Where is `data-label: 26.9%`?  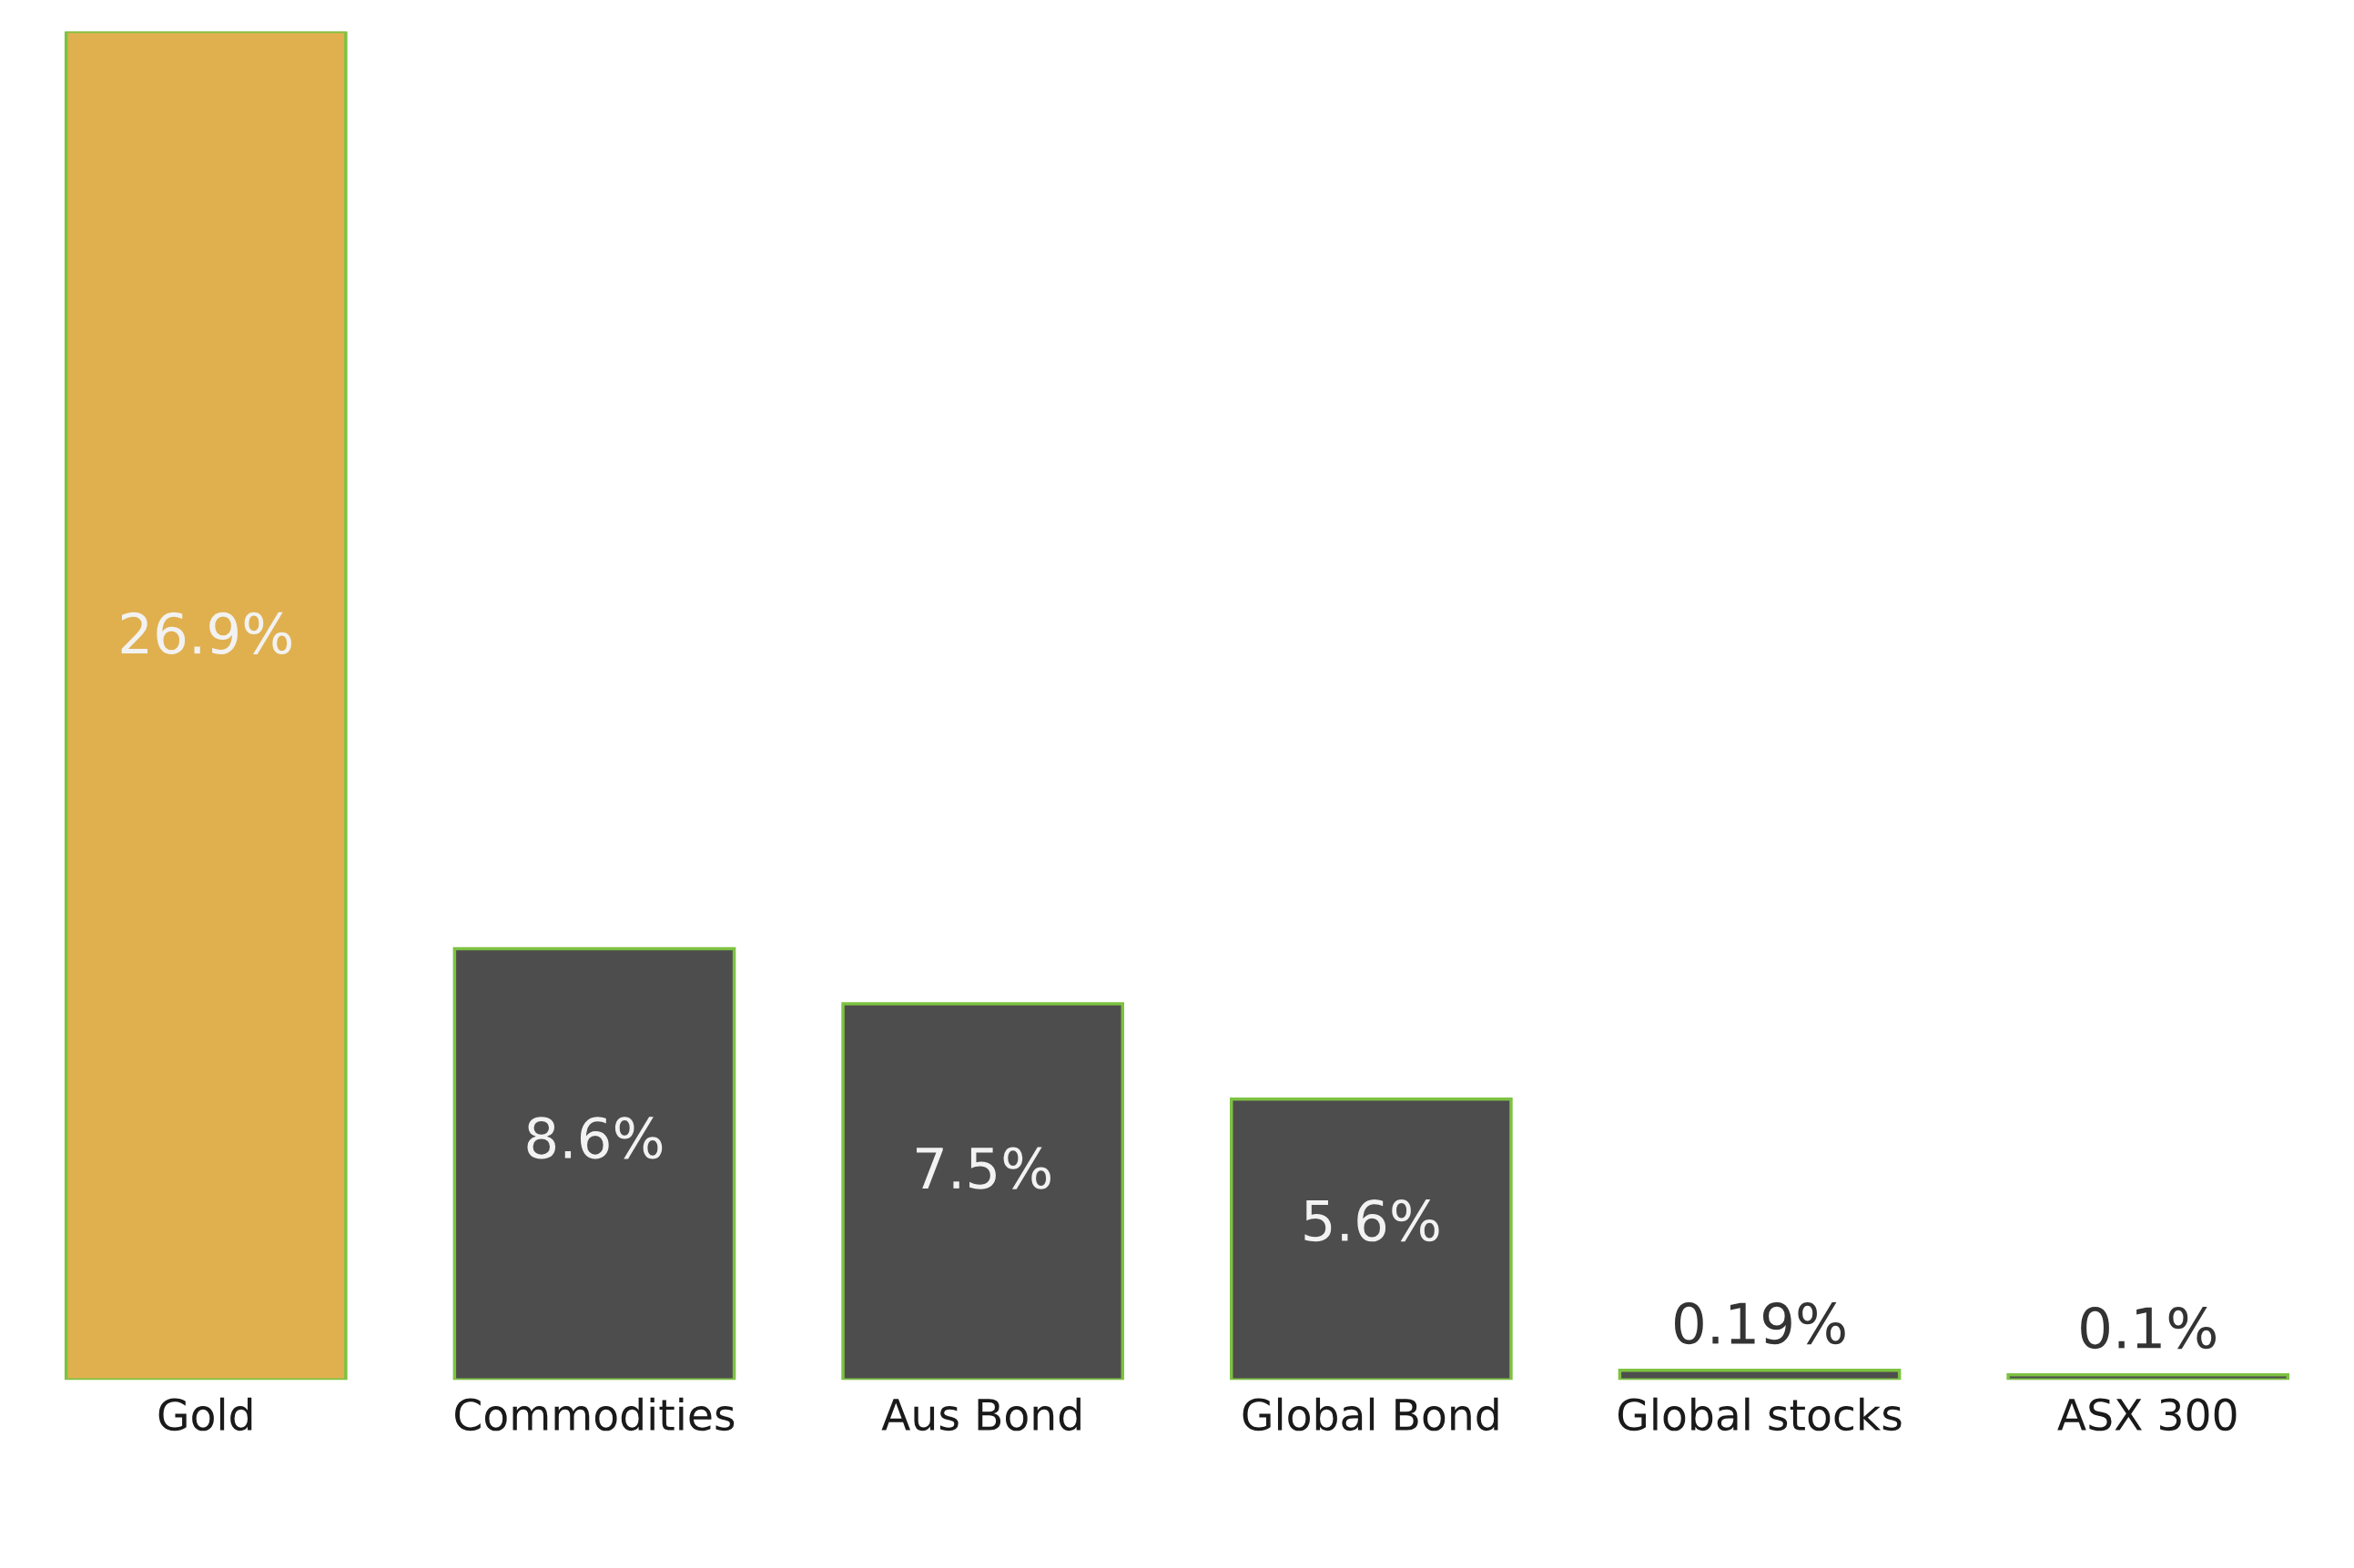 data-label: 26.9% is located at coordinates (206, 633).